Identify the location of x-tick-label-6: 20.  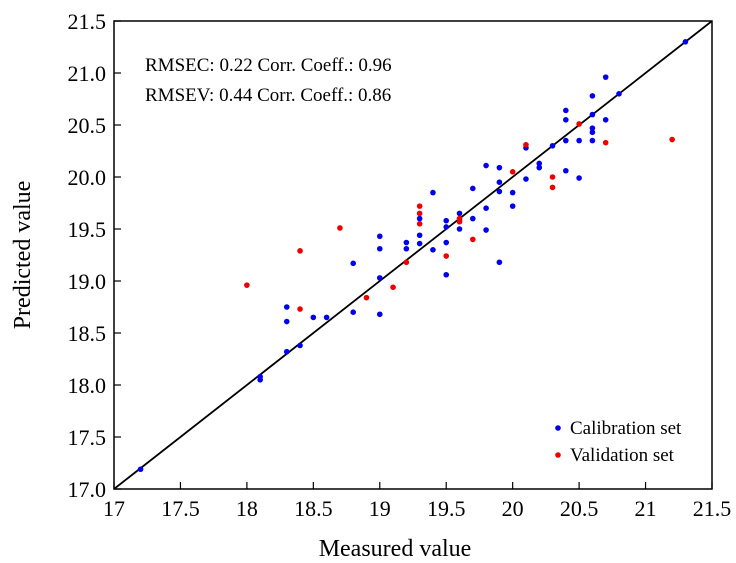
(513, 508).